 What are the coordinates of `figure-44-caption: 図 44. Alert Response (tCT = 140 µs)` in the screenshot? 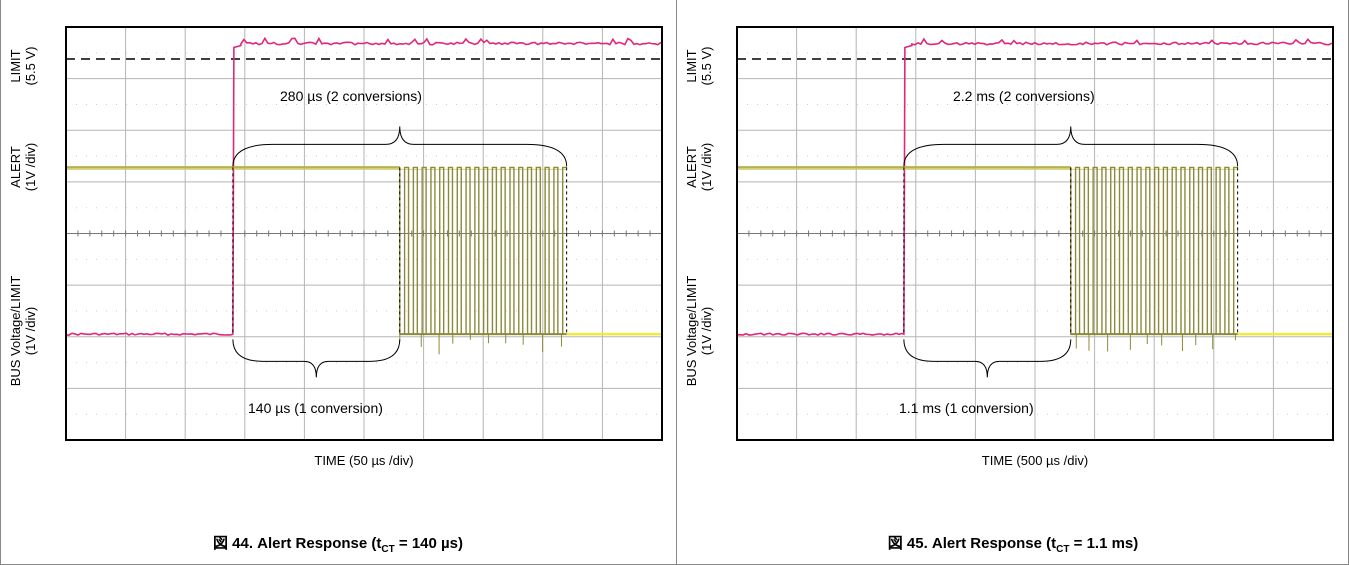 It's located at (337, 545).